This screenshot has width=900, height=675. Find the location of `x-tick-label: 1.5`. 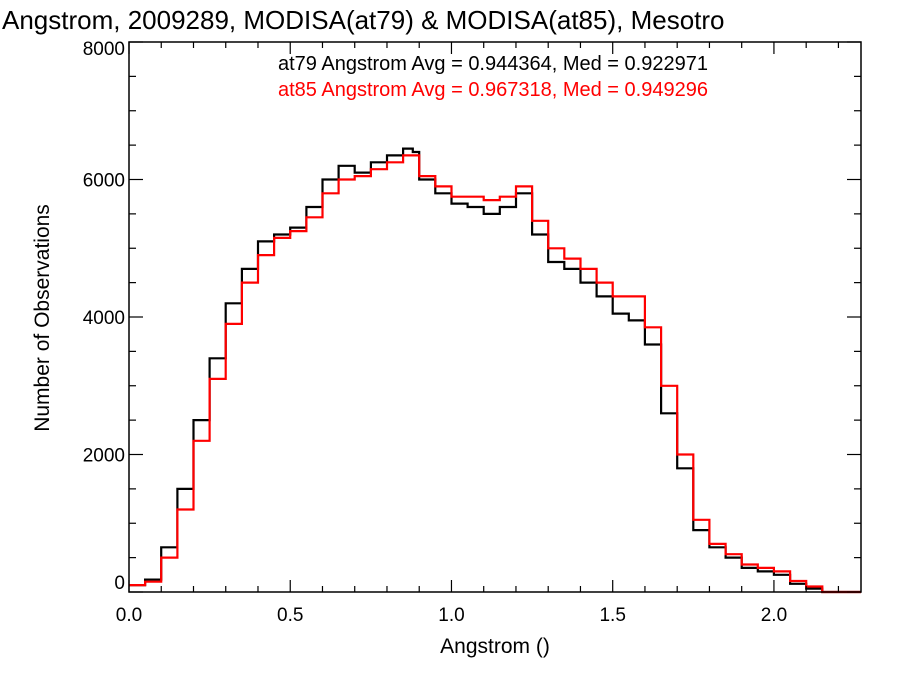

x-tick-label: 1.5 is located at coordinates (612, 615).